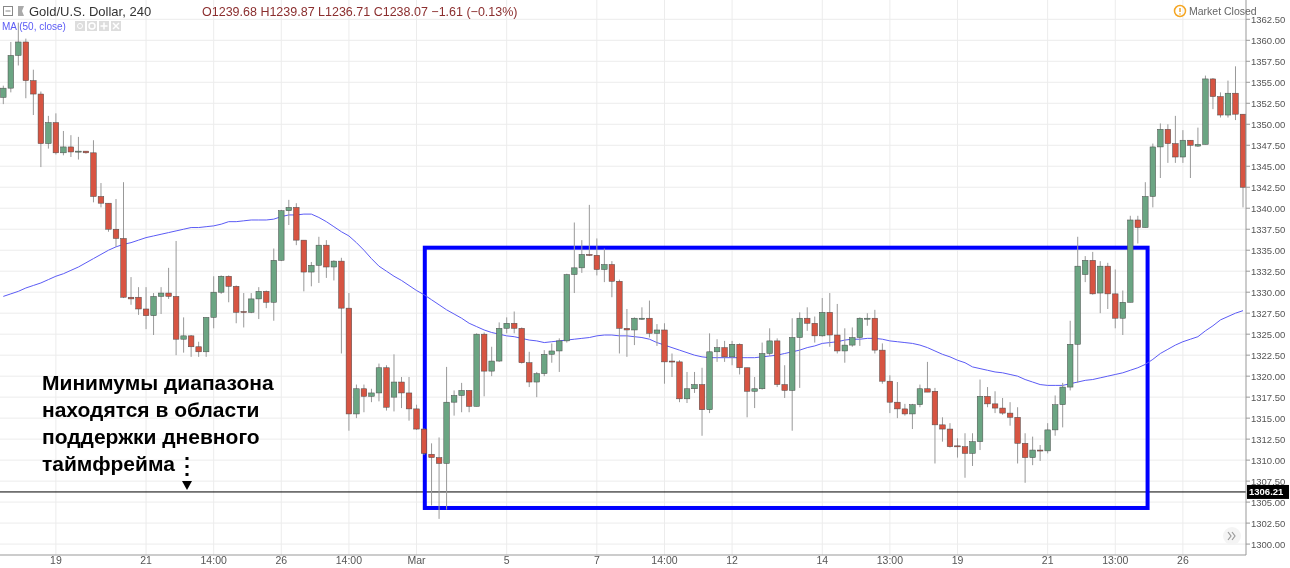 This screenshot has height=568, width=1290. What do you see at coordinates (1268, 124) in the screenshot?
I see `y-tick-label: 1350.00` at bounding box center [1268, 124].